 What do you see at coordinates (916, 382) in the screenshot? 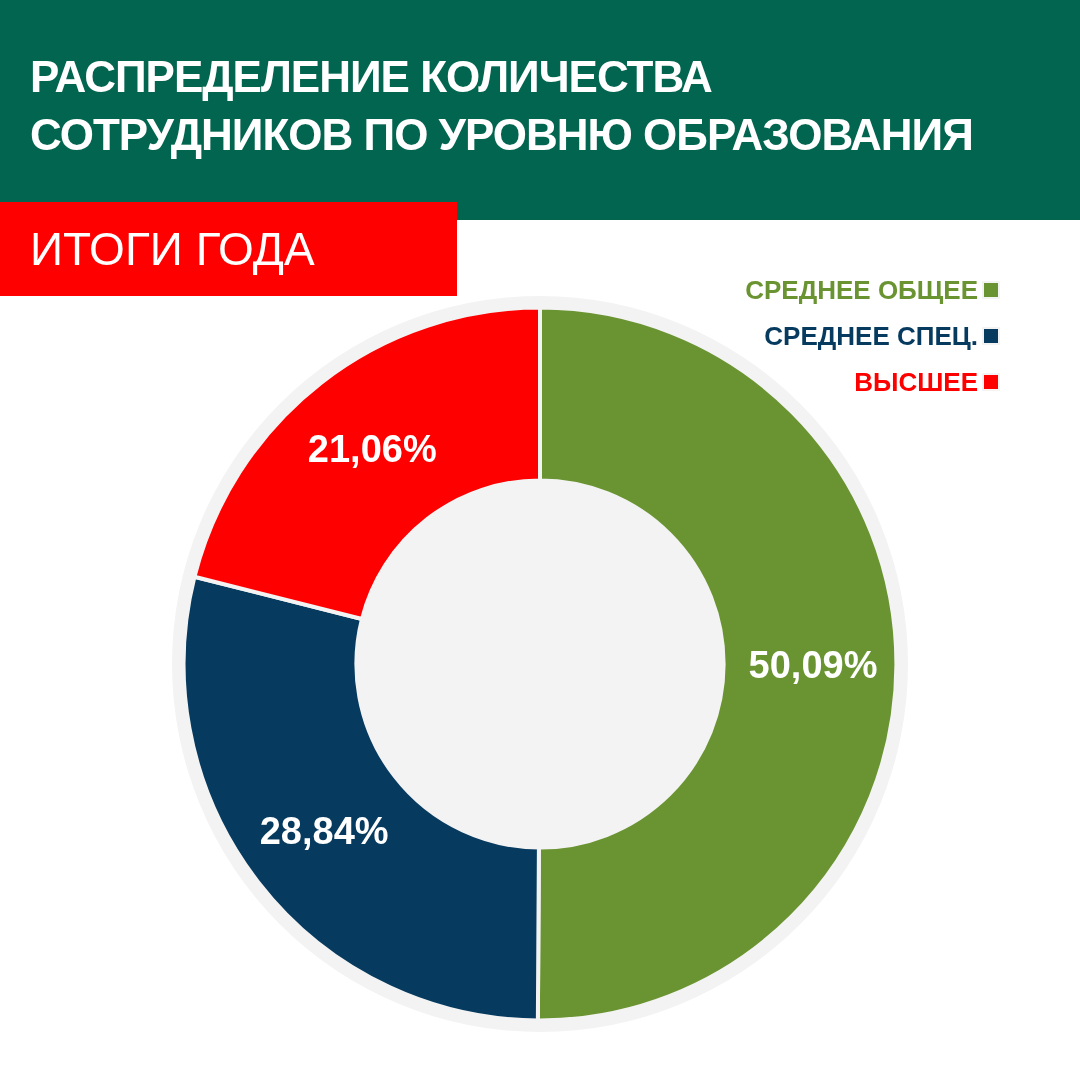
I see `legend-label: ВЫСШЕЕ` at bounding box center [916, 382].